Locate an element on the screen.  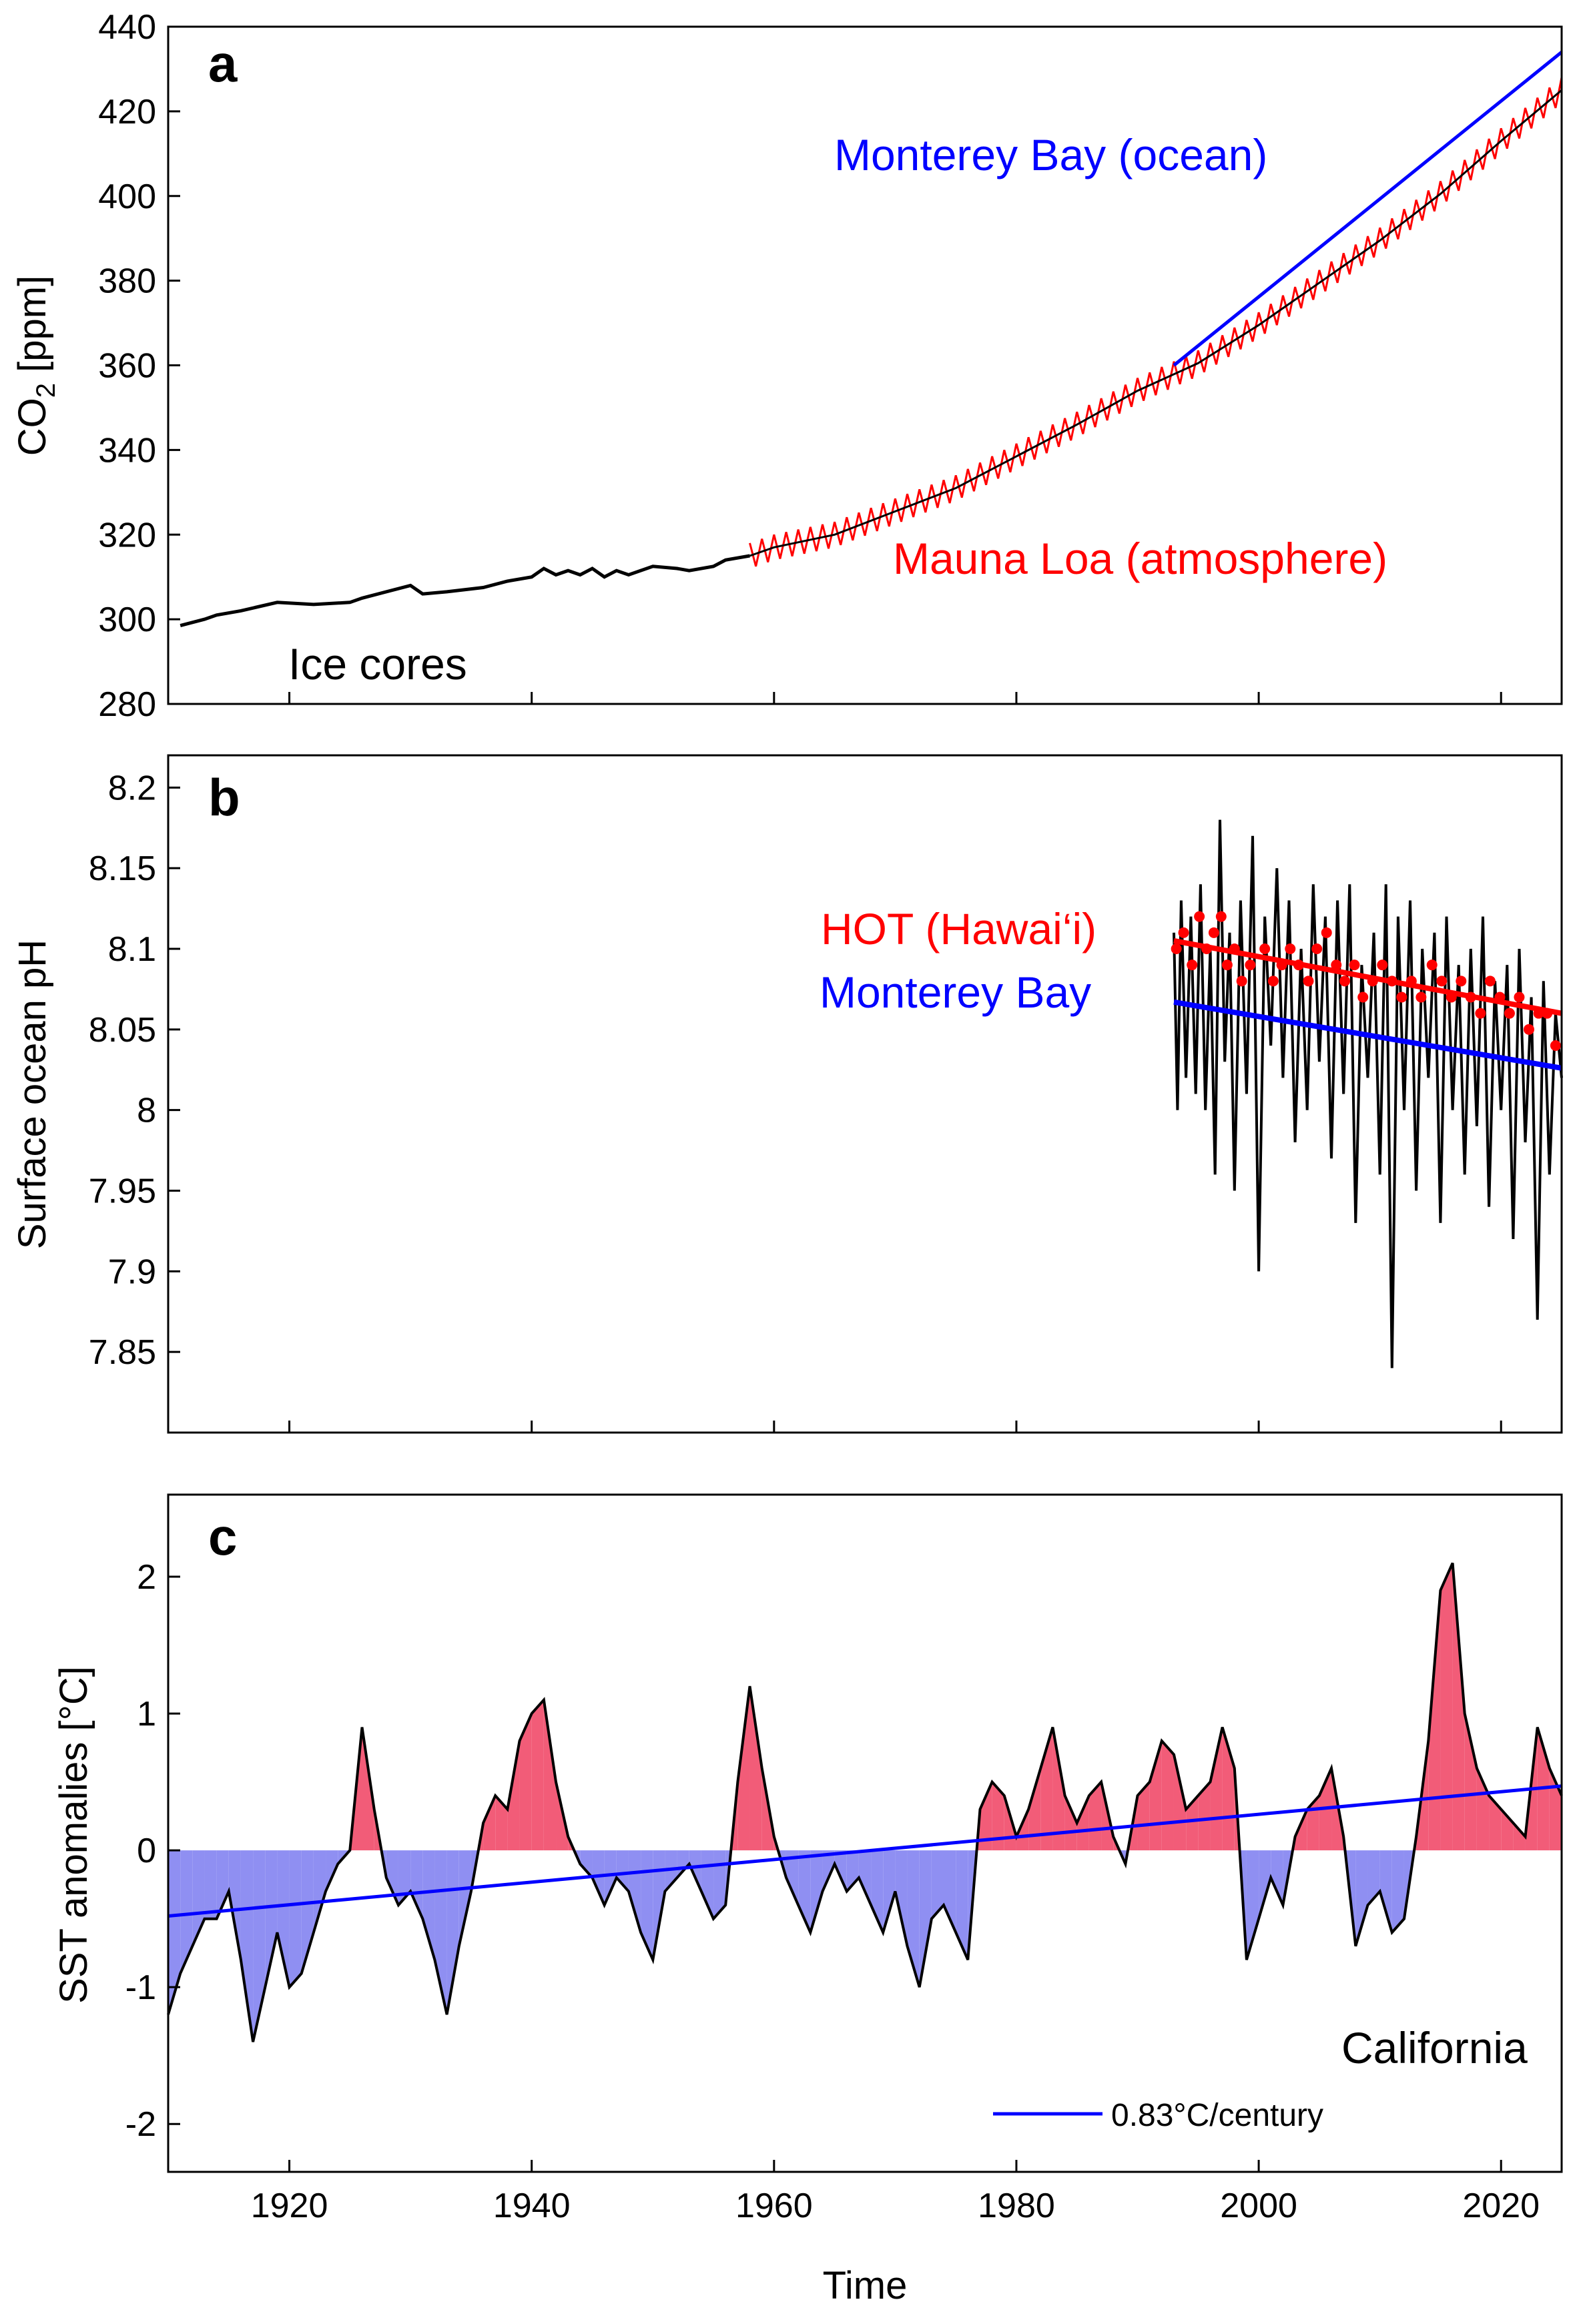
y-tick-label: 8.1 is located at coordinates (132, 949).